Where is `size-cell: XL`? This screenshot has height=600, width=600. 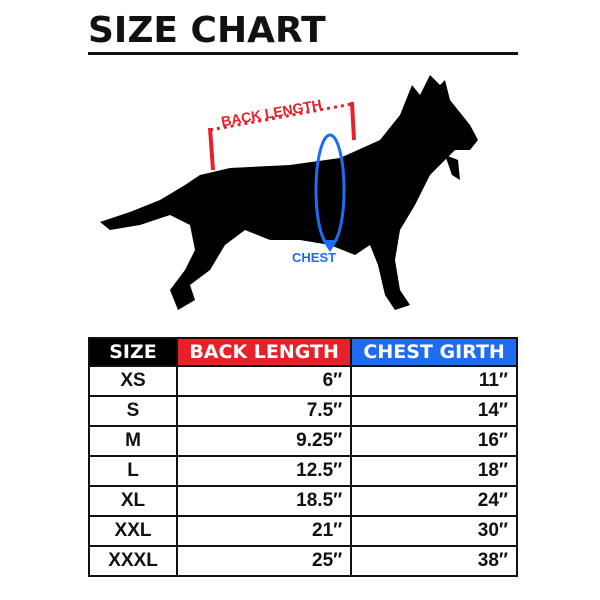 size-cell: XL is located at coordinates (133, 501).